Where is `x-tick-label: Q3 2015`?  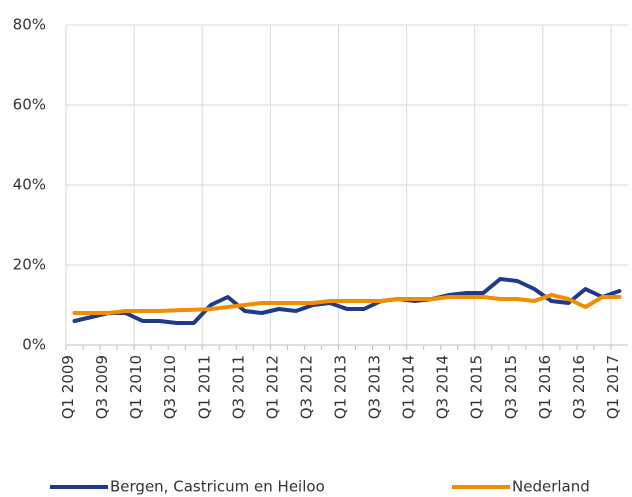
x-tick-label: Q3 2015 is located at coordinates (511, 387).